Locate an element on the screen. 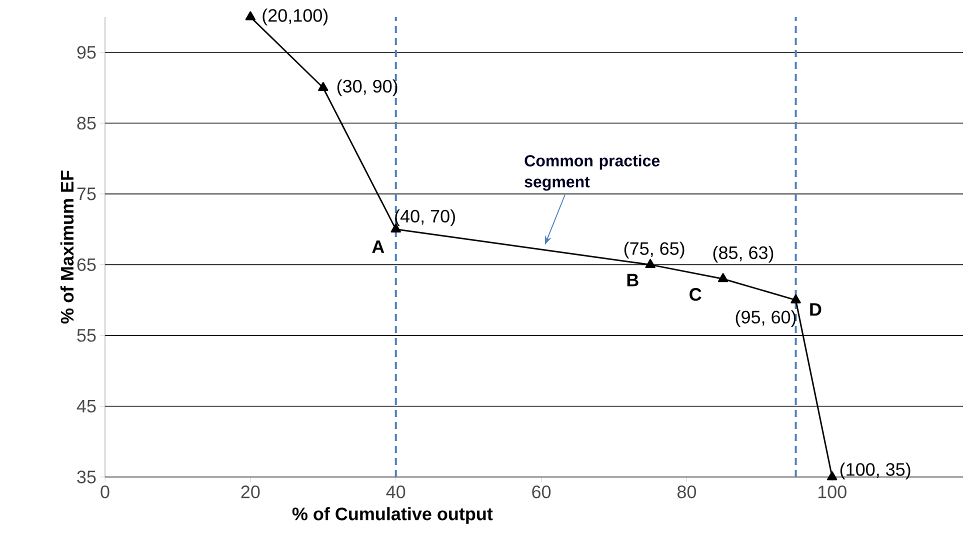 This screenshot has width=971, height=554. y-tick-label: 85 is located at coordinates (86, 123).